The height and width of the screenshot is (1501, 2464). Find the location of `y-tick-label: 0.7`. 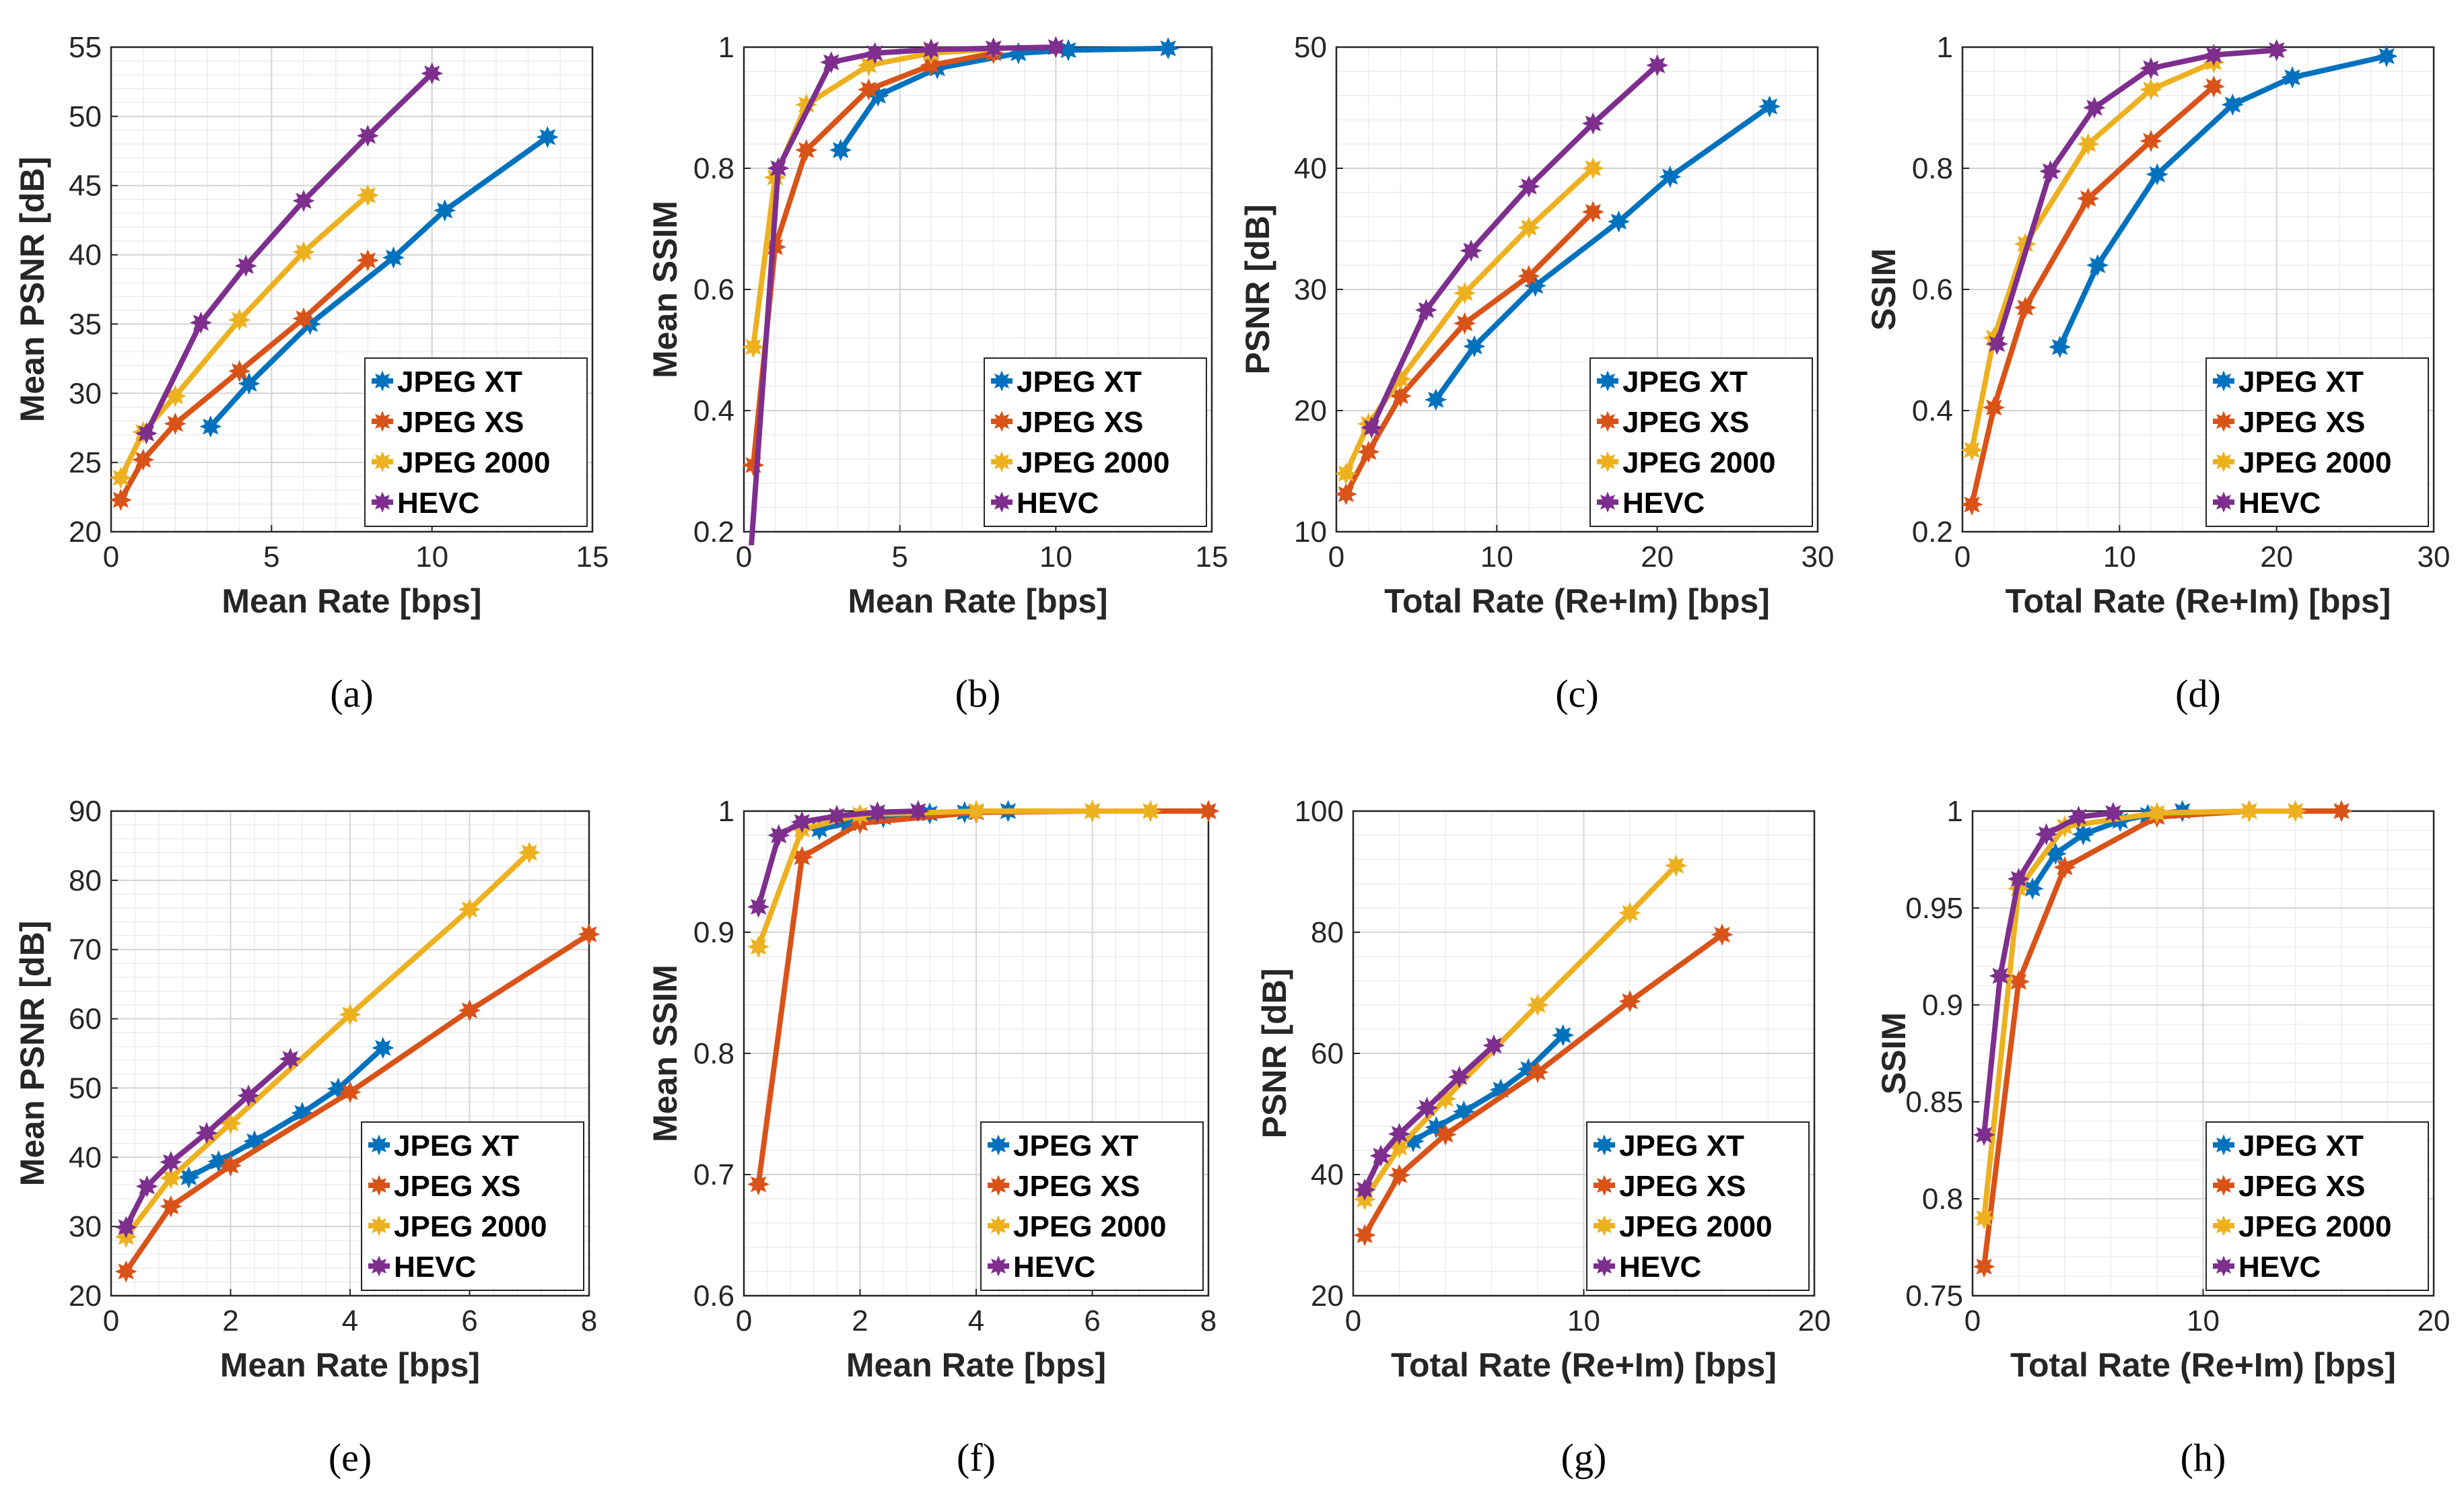

y-tick-label: 0.7 is located at coordinates (713, 1174).